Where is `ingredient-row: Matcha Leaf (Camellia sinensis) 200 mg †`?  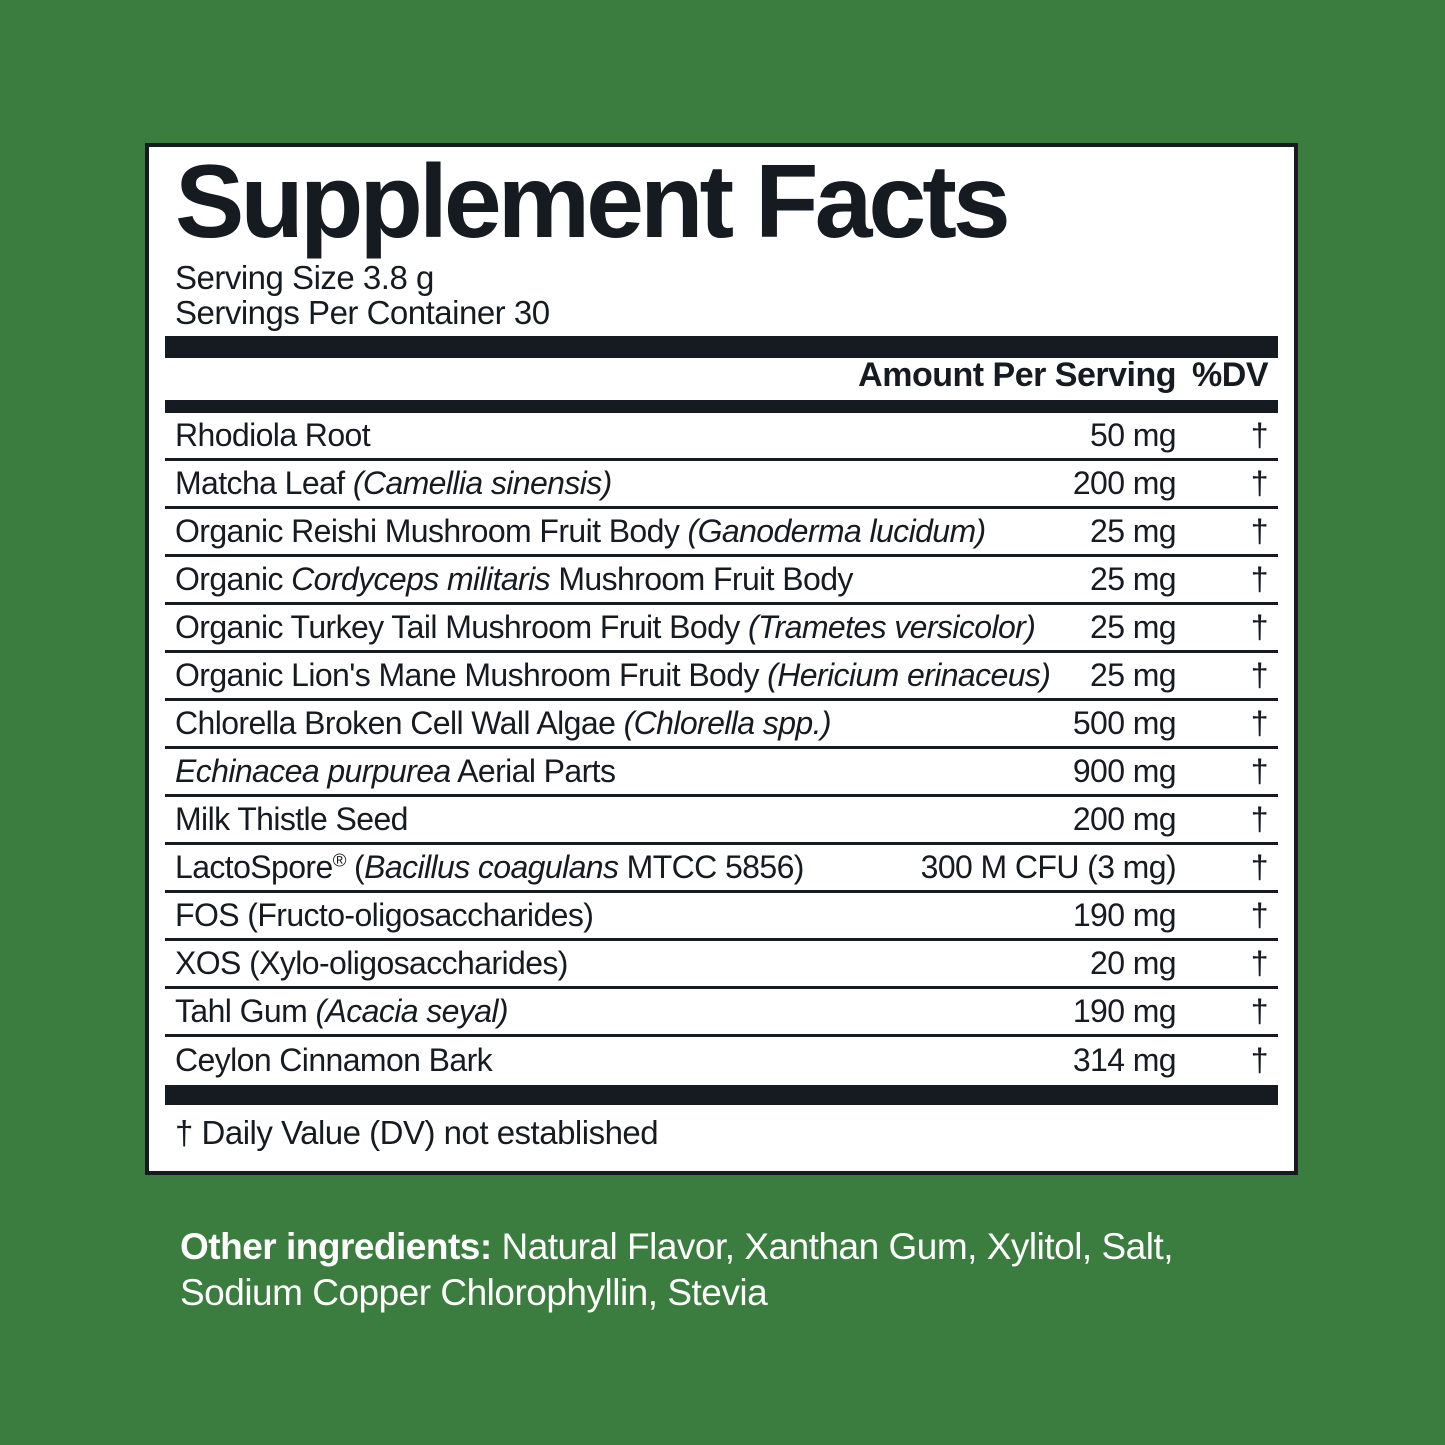 ingredient-row: Matcha Leaf (Camellia sinensis) 200 mg † is located at coordinates (721, 485).